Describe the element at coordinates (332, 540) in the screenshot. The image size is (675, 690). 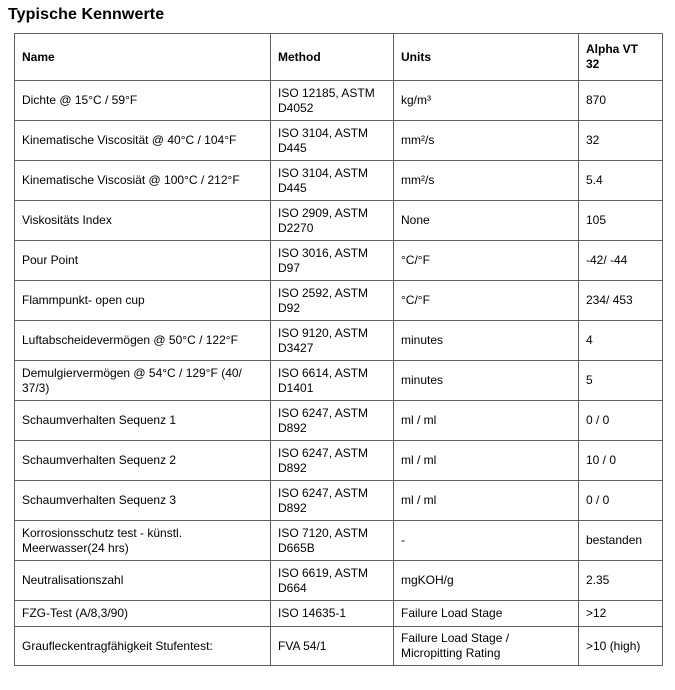
I see `cell-method: ISO 7120, ASTM D665B` at that location.